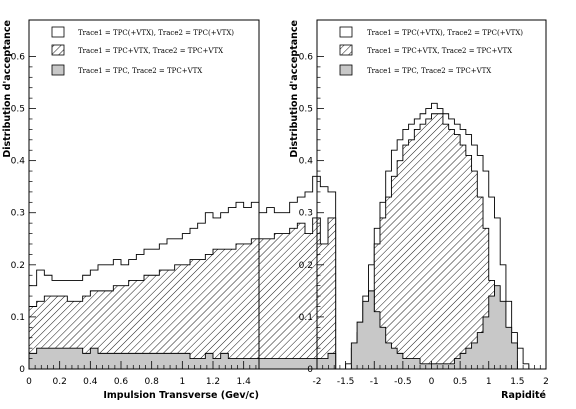 Image resolution: width=576 pixels, height=409 pixels. I want to click on x-tick-label: 1.2, so click(213, 382).